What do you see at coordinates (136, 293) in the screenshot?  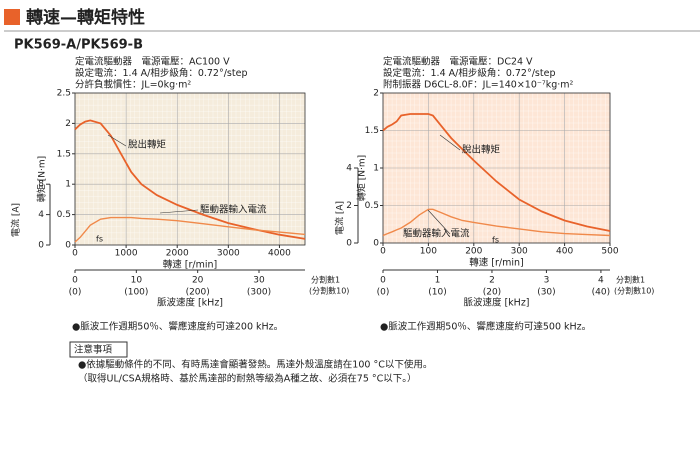 I see `x2-tick-label-div10: (100)` at bounding box center [136, 293].